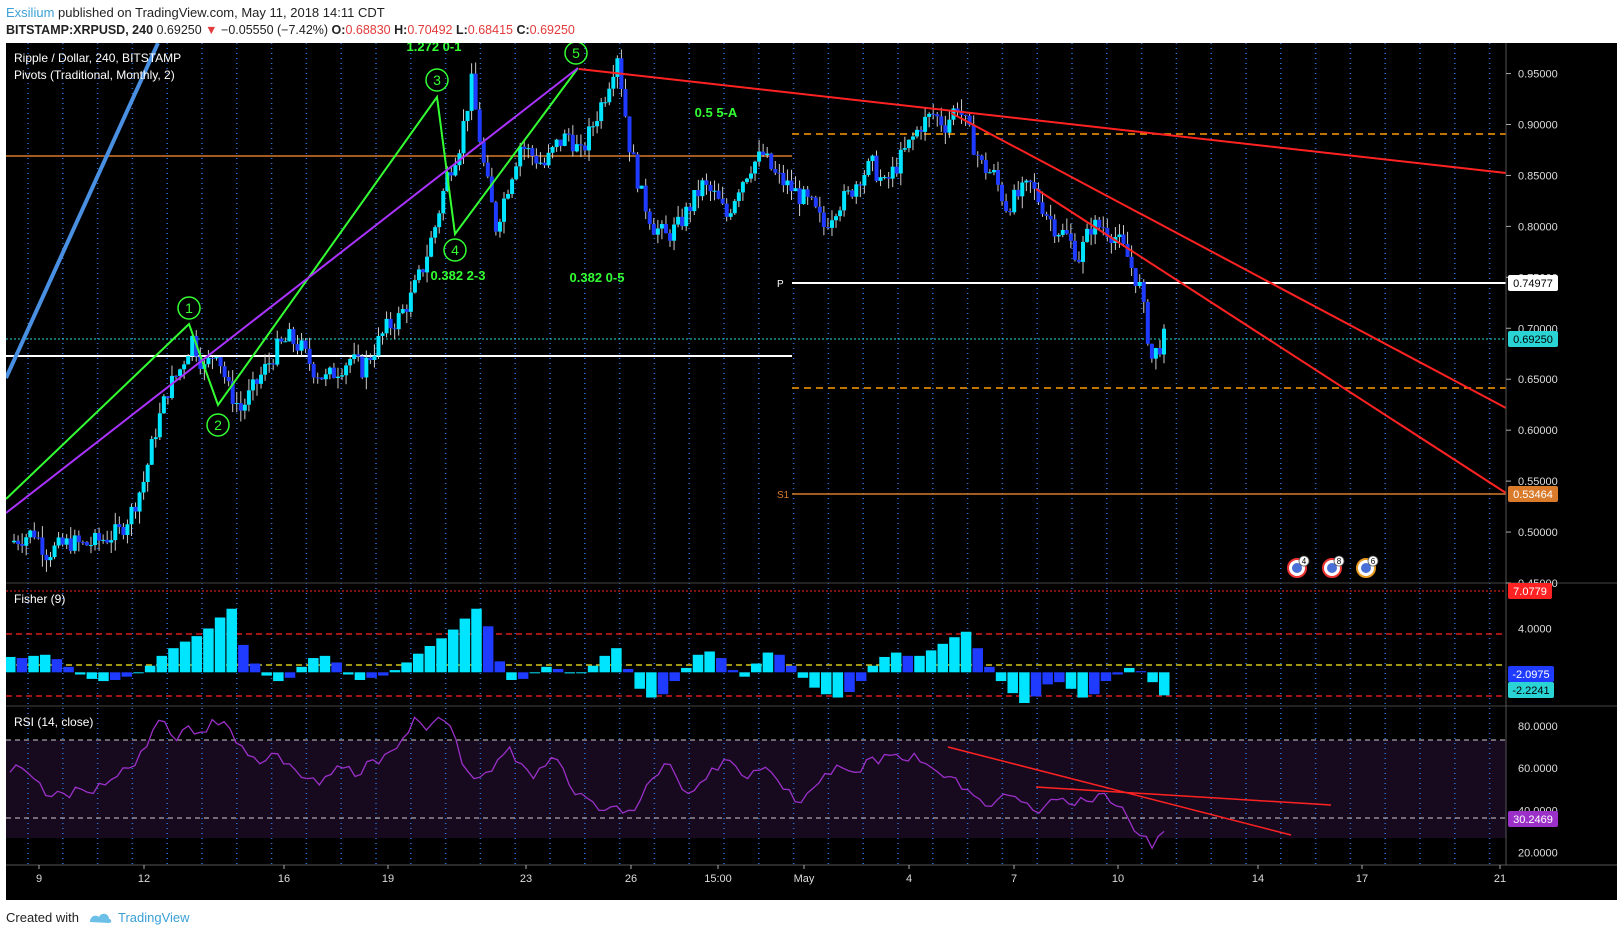 The width and height of the screenshot is (1623, 934). Describe the element at coordinates (401, 30) in the screenshot. I see `high-label: H:` at that location.